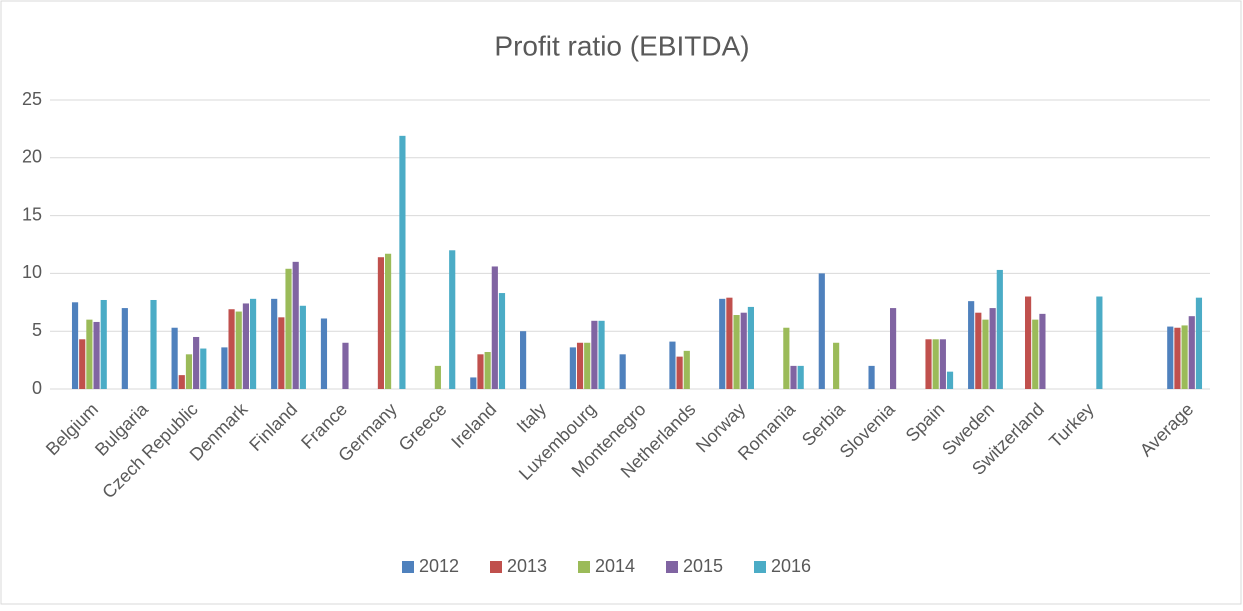  What do you see at coordinates (37, 330) in the screenshot?
I see `y-tick-label: 5` at bounding box center [37, 330].